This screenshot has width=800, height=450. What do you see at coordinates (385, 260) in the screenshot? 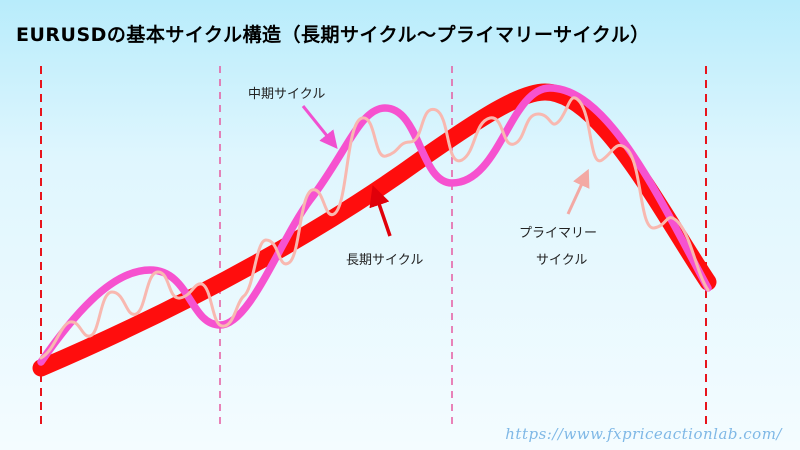
I see `long-term-cycle-label: 長期サイクル` at bounding box center [385, 260].